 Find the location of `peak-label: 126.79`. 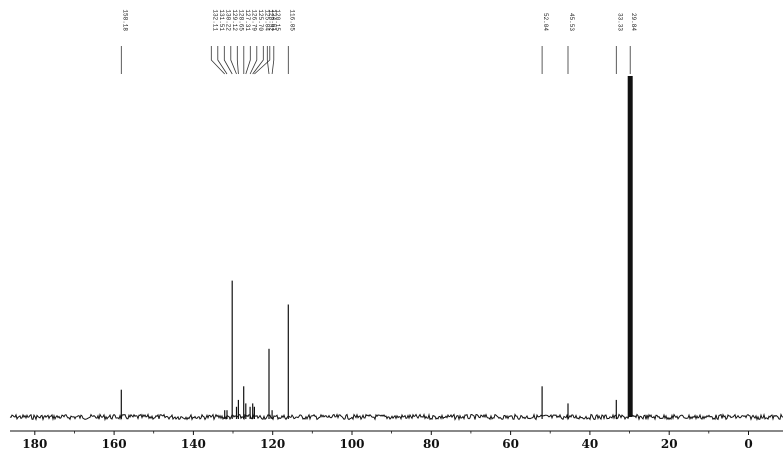

peak-label: 126.79 is located at coordinates (253, 20).